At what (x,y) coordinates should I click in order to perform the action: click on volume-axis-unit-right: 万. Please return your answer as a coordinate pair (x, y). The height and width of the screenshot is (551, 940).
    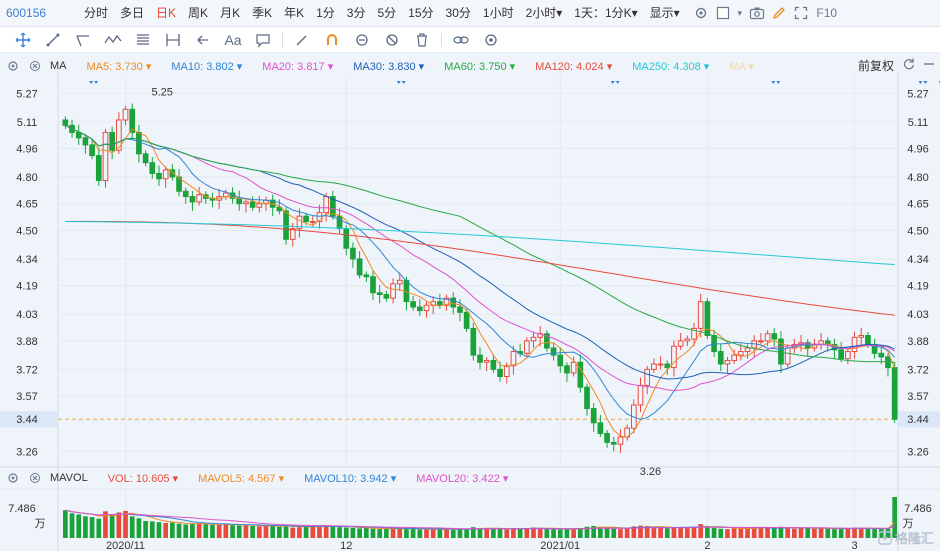
    Looking at the image, I should click on (908, 524).